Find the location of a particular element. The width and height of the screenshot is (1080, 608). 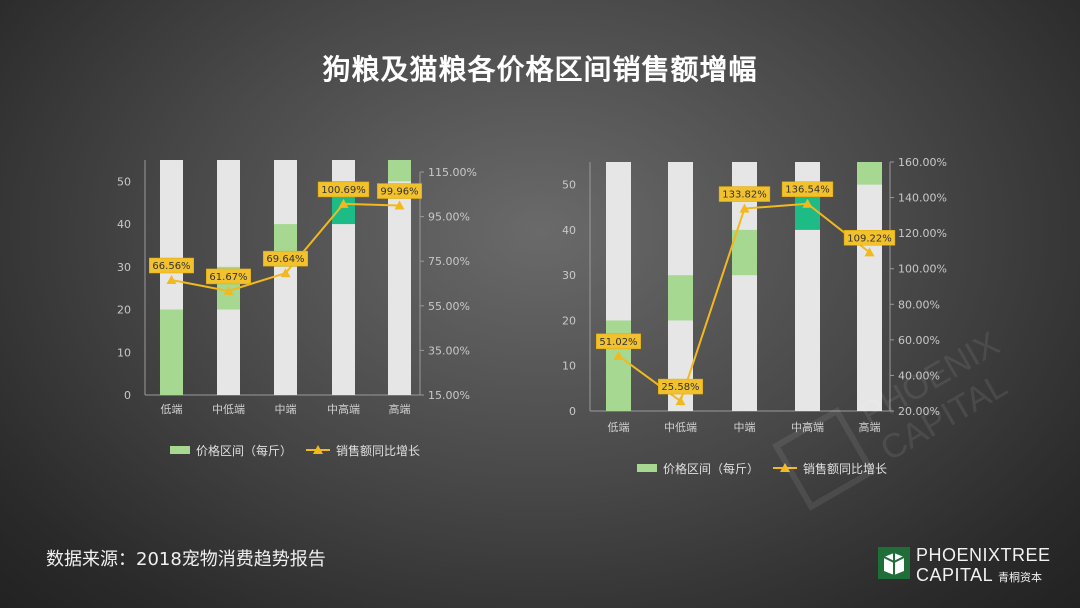

right-tick-label: 55.00% is located at coordinates (449, 306).